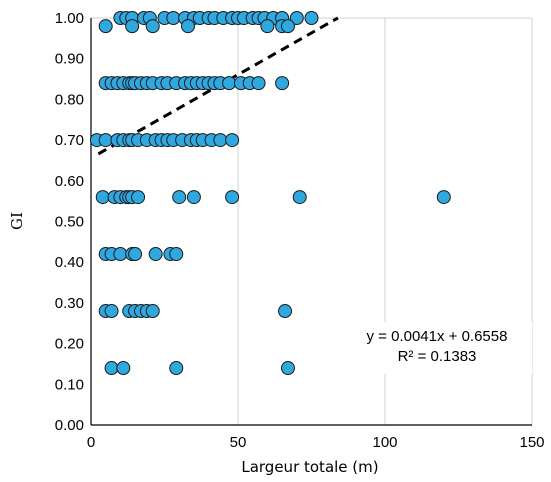 Image resolution: width=551 pixels, height=482 pixels. Describe the element at coordinates (531, 442) in the screenshot. I see `x-tick-label: 150` at that location.